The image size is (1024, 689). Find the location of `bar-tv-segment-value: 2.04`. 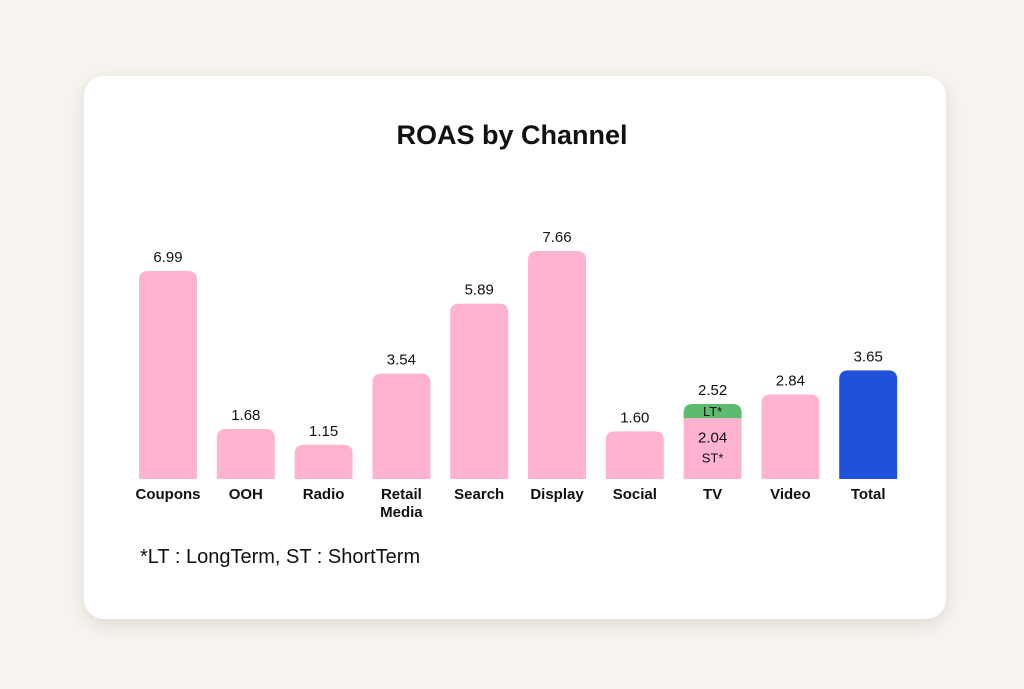

bar-tv-segment-value: 2.04 is located at coordinates (712, 437).